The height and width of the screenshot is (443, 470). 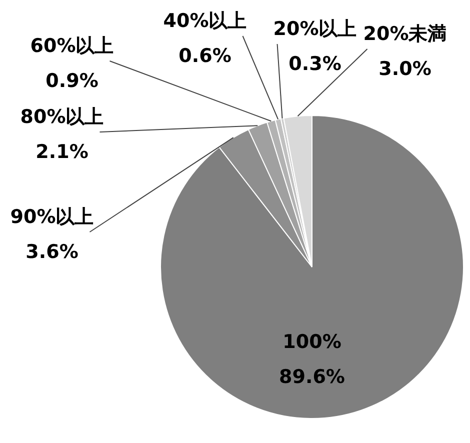 I want to click on data-label: 3.6%, so click(x=52, y=251).